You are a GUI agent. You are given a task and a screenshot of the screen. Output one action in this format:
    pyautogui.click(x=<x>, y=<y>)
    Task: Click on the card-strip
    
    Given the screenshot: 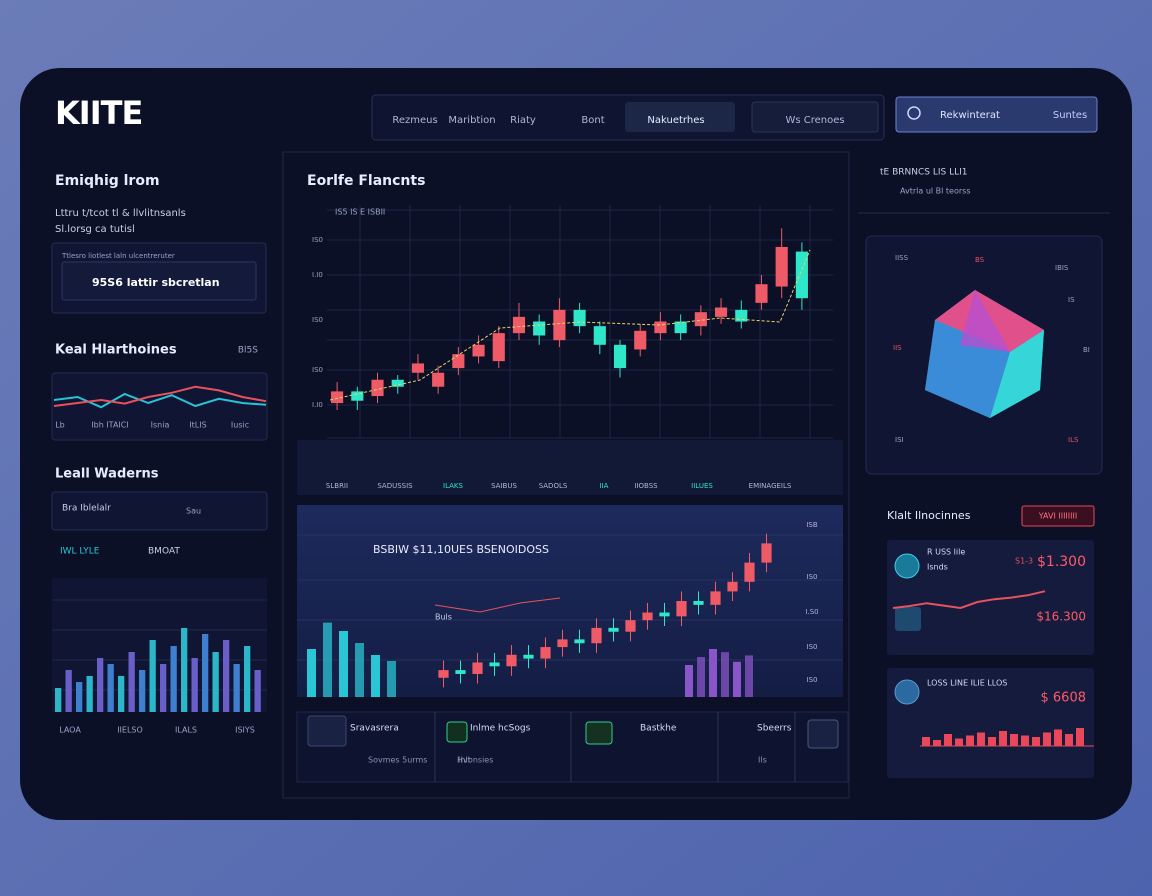 What is the action you would take?
    pyautogui.click(x=572, y=747)
    